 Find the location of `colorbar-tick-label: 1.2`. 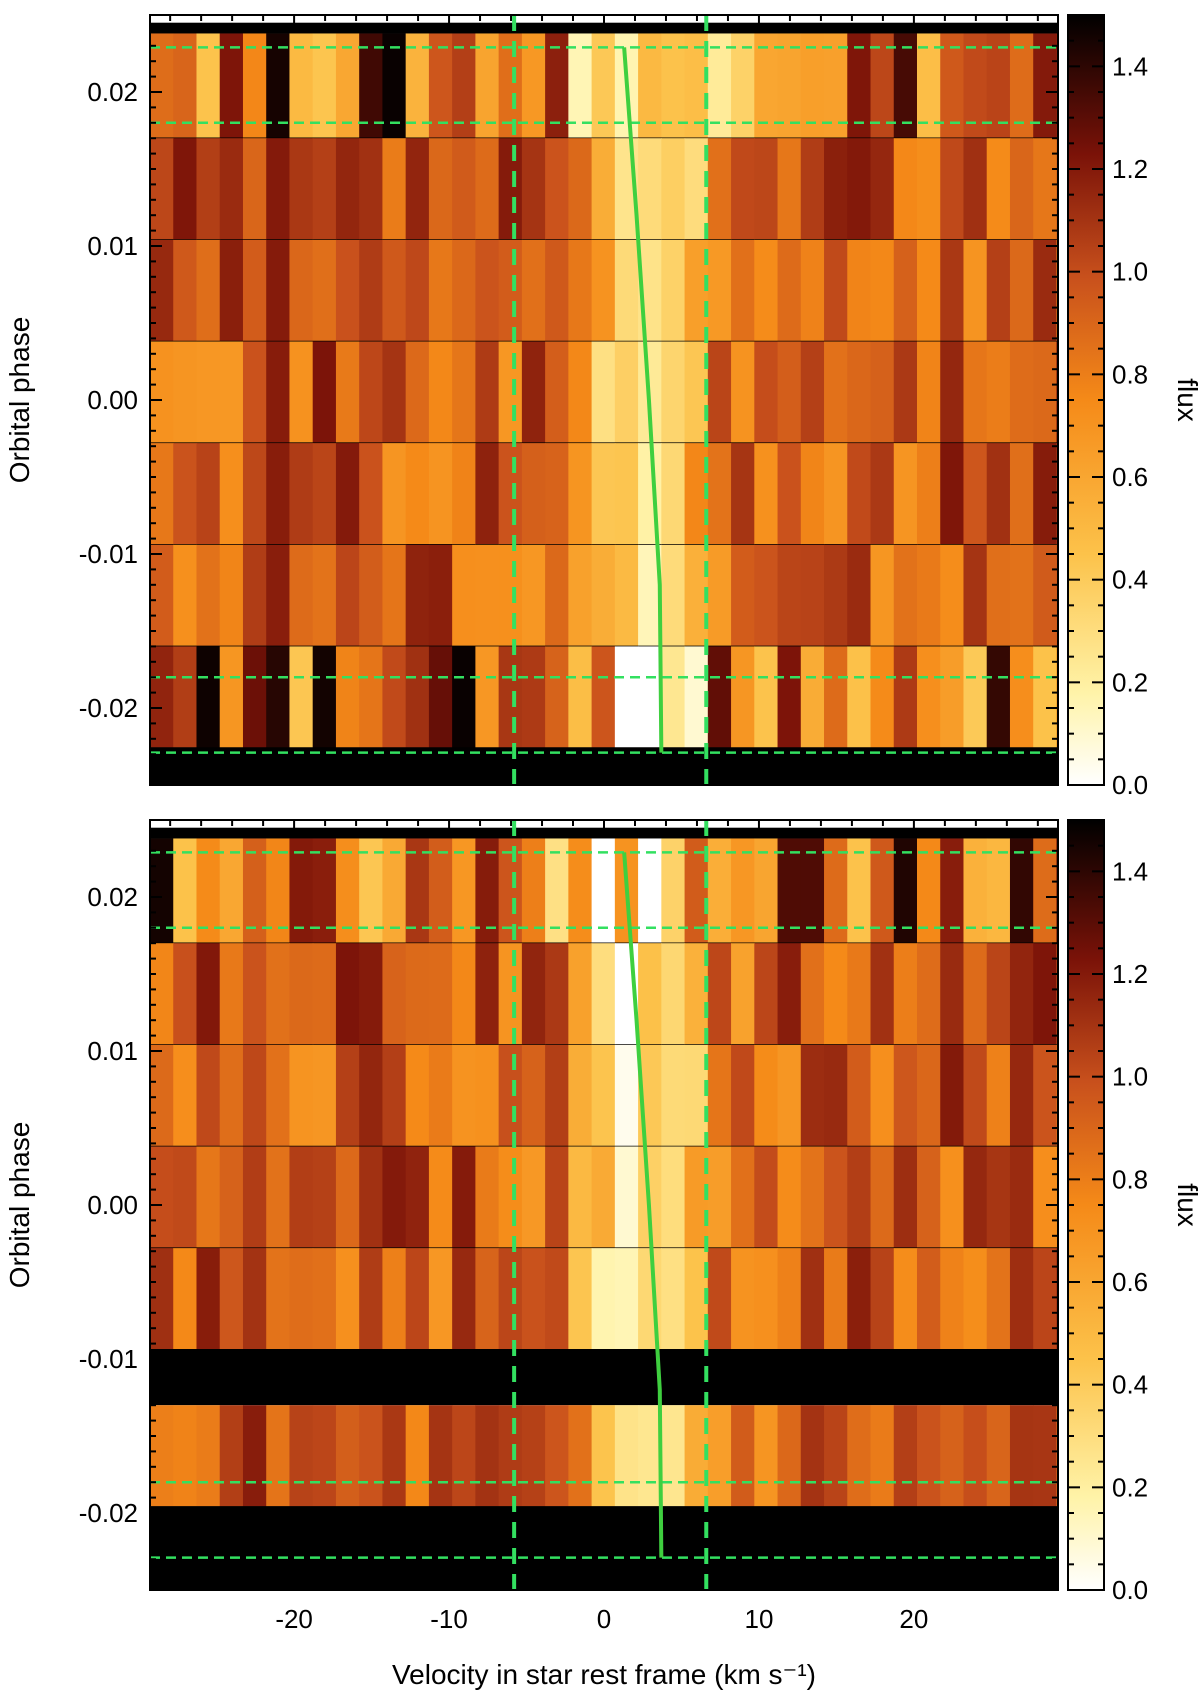

colorbar-tick-label: 1.2 is located at coordinates (1130, 974).